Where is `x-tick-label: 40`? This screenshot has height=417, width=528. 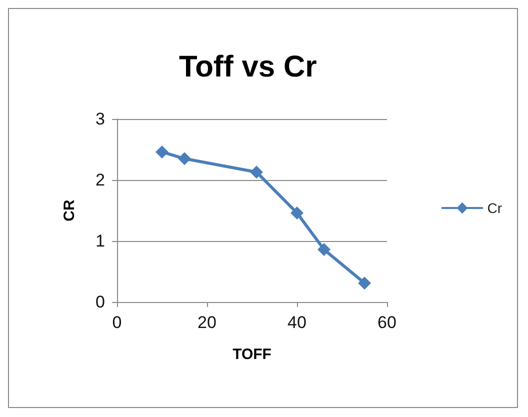
x-tick-label: 40 is located at coordinates (297, 322).